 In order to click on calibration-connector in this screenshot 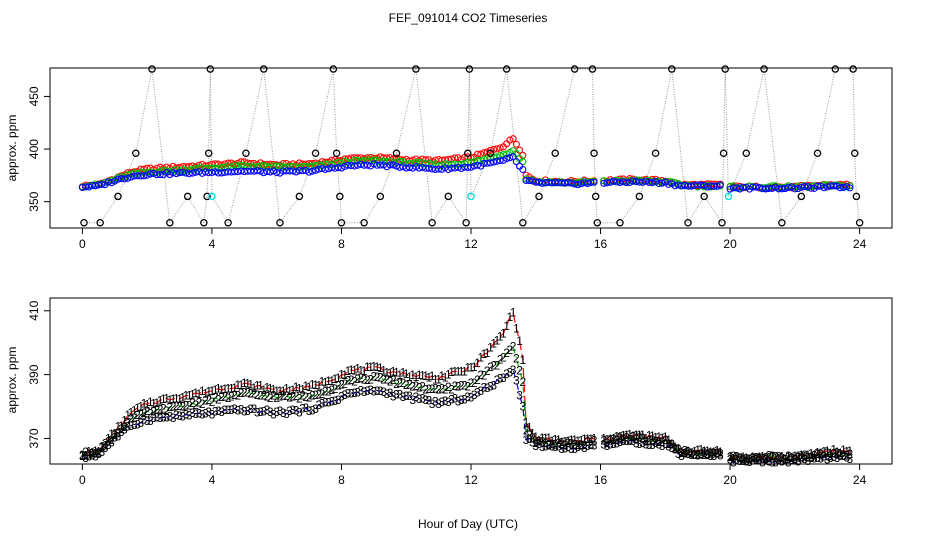, I will do `click(324, 111)`.